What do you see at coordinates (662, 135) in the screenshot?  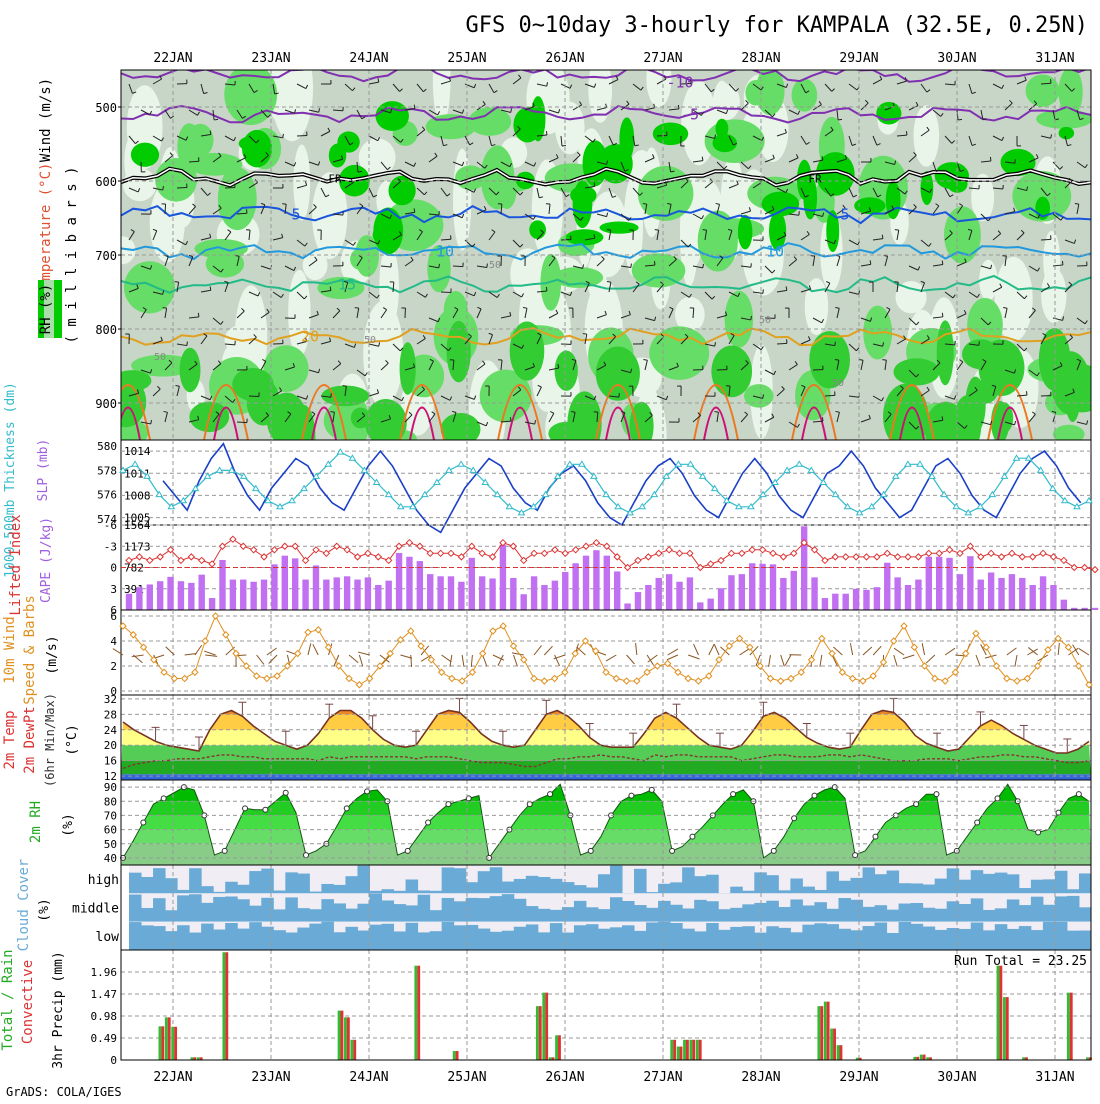 I see `wind-barb-shaft` at bounding box center [662, 135].